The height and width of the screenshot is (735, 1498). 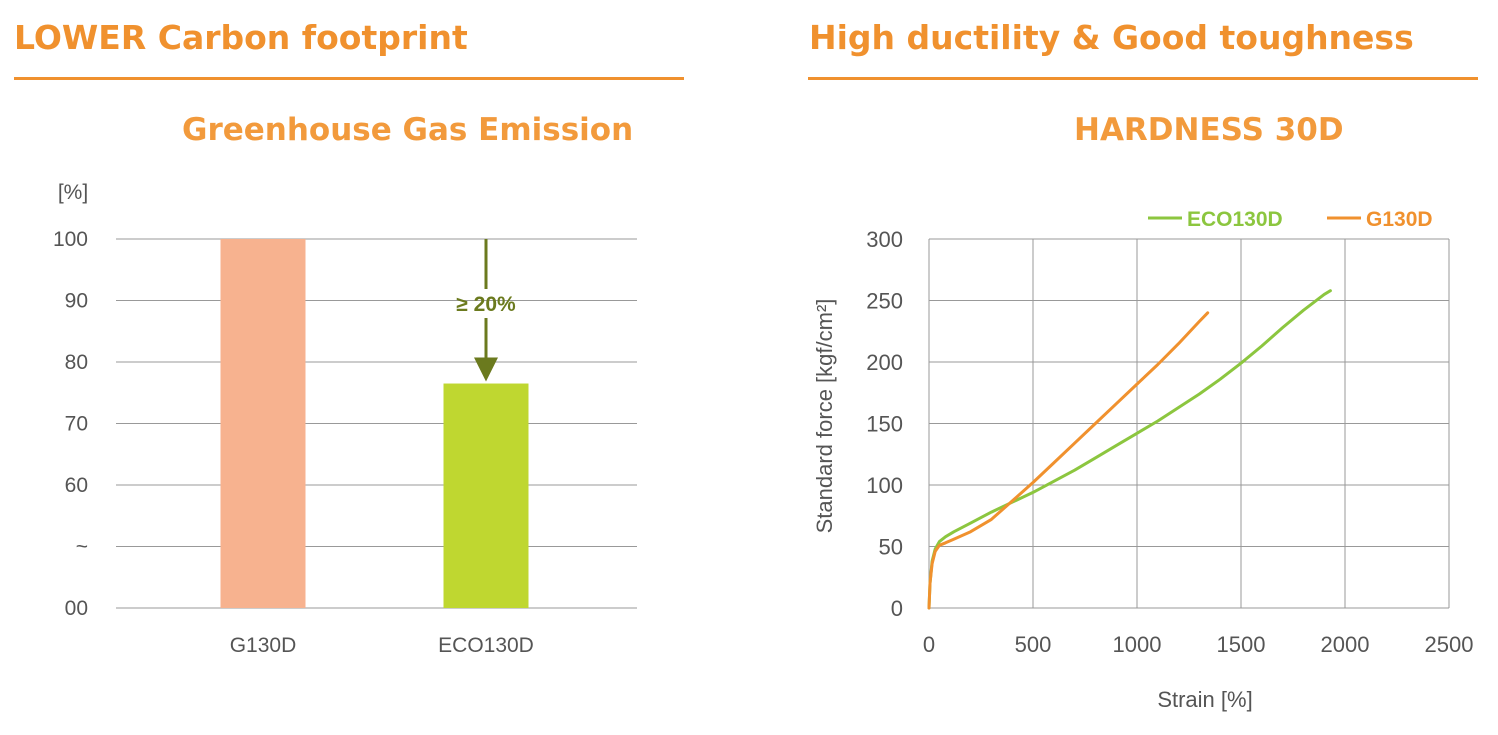 I want to click on legend-label-eco130d: ECO130D, so click(x=1235, y=219).